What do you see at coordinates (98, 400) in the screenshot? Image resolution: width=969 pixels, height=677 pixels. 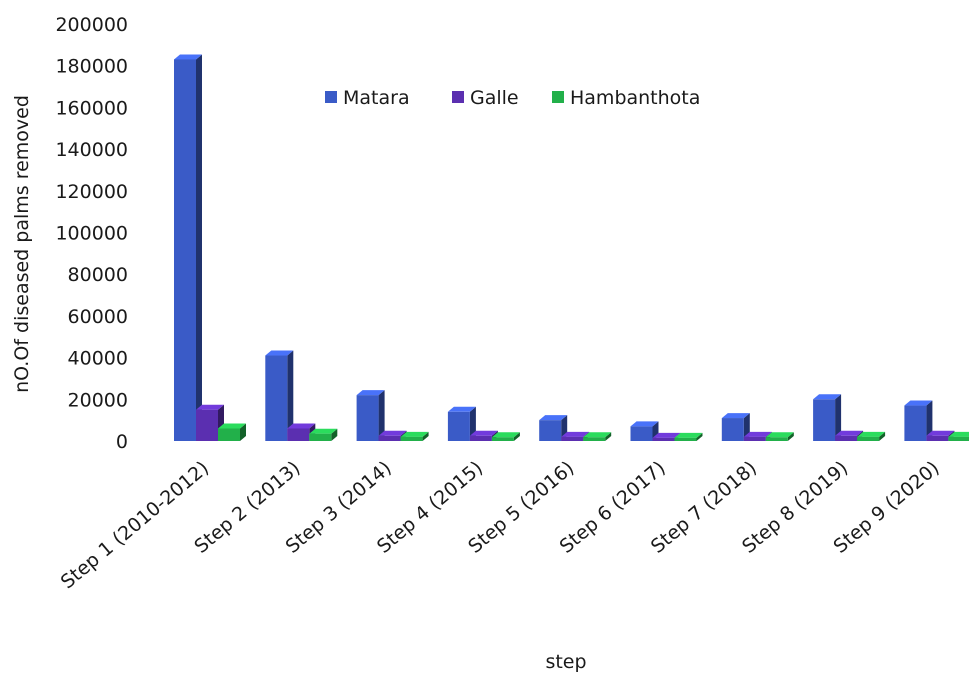 I see `y-tick-label: 20000` at bounding box center [98, 400].